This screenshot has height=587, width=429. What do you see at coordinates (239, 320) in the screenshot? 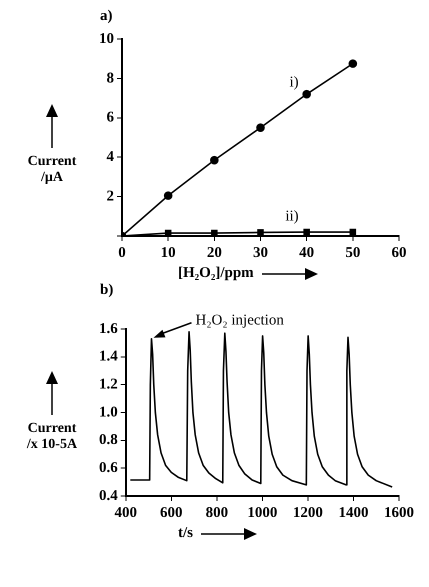
I see `annotation: H₂O₂ injection` at bounding box center [239, 320].